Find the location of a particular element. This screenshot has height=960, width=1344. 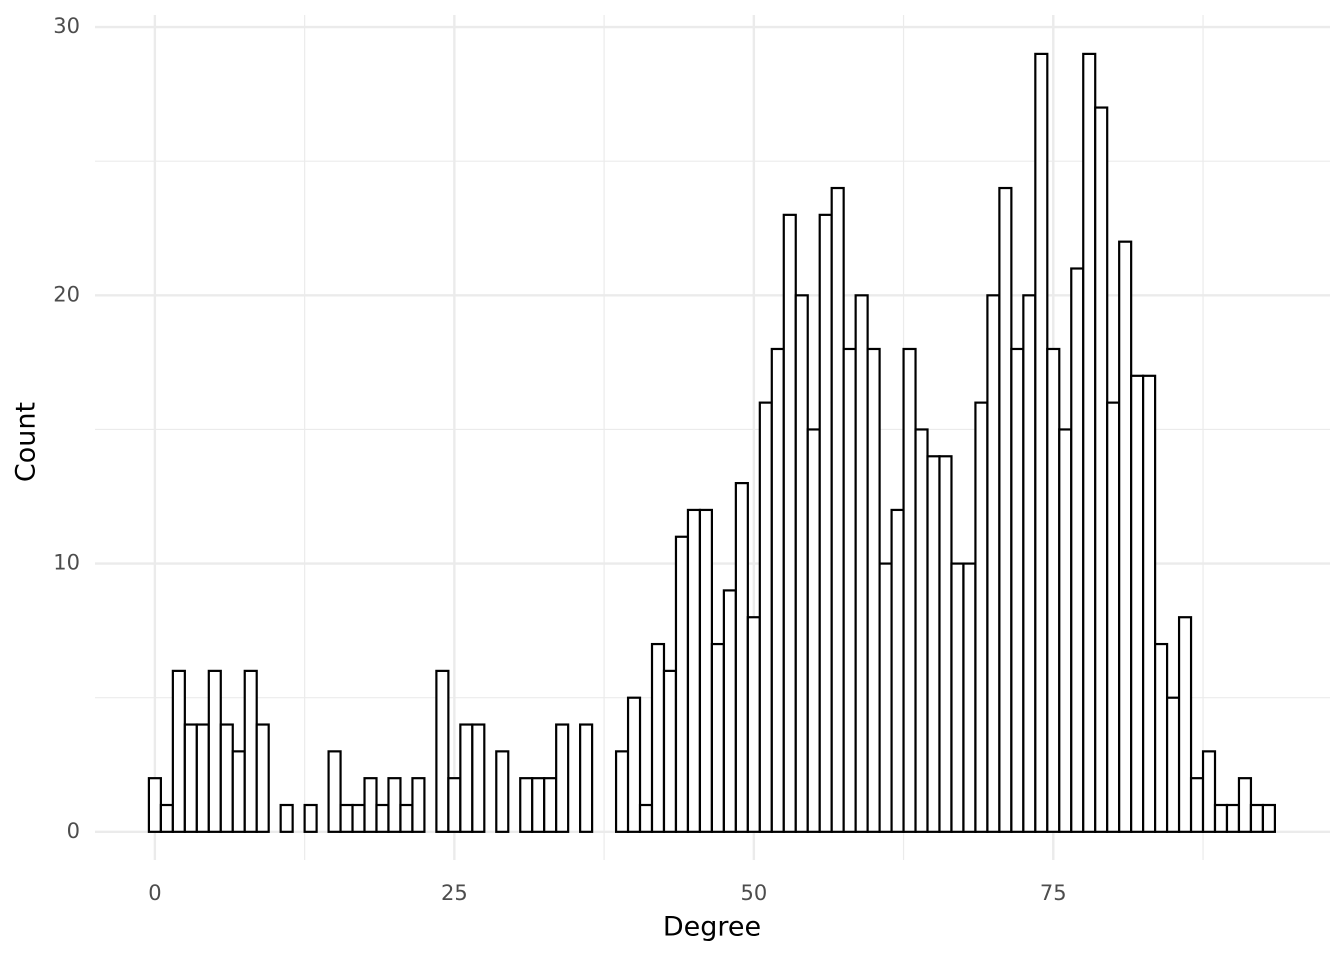

x-tick-label: 0 is located at coordinates (154, 893).